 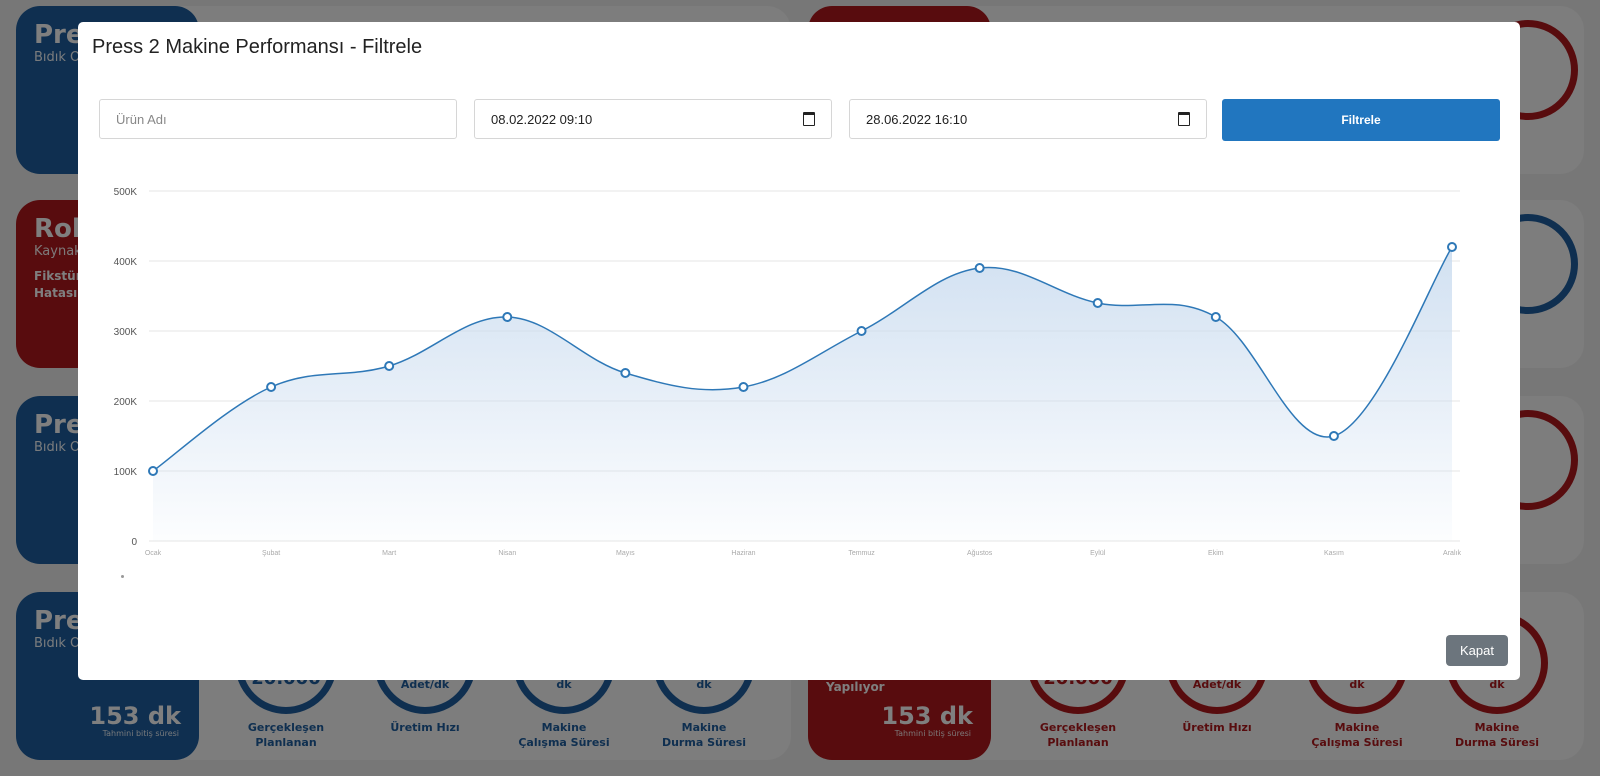 I want to click on close-button: Kapat, so click(x=1477, y=650).